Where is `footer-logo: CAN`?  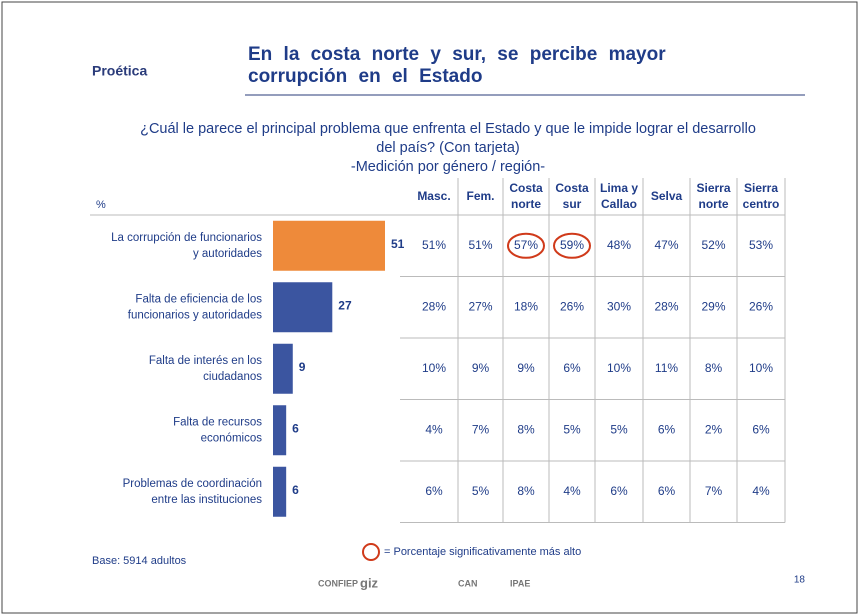
footer-logo: CAN is located at coordinates (468, 583).